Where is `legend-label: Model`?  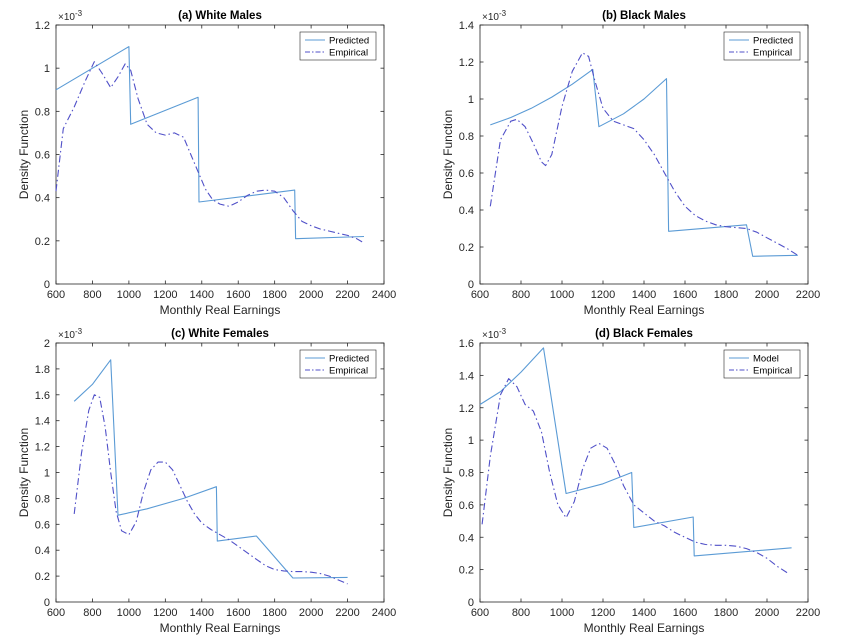 legend-label: Model is located at coordinates (766, 359).